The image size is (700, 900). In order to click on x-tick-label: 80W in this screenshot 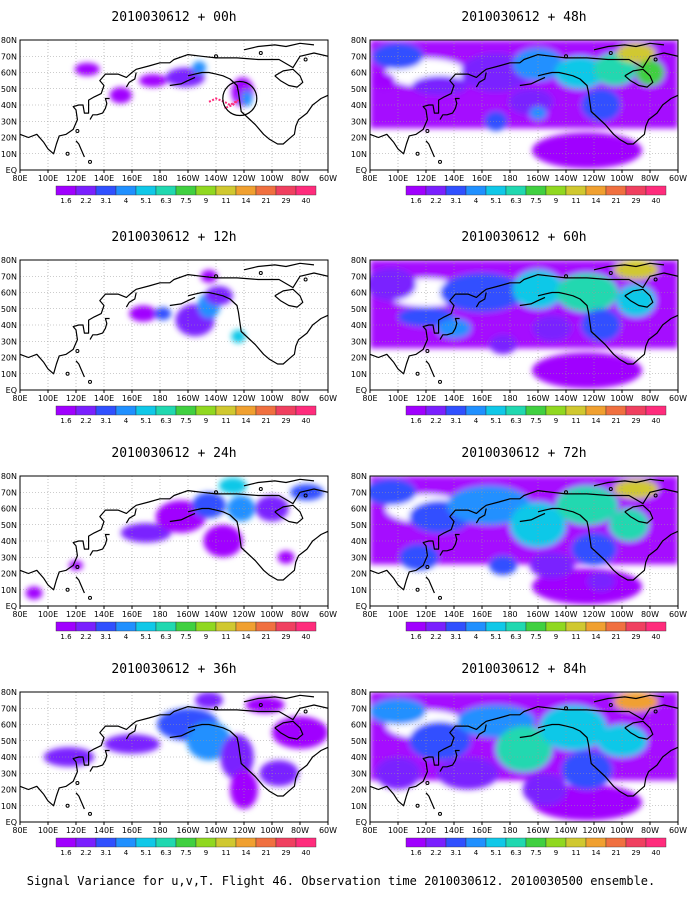, I will do `click(300, 830)`.